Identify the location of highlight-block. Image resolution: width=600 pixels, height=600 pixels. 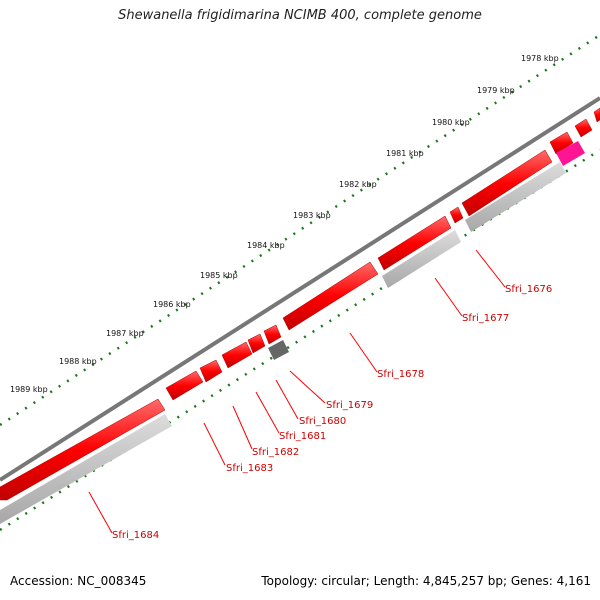
(570, 153).